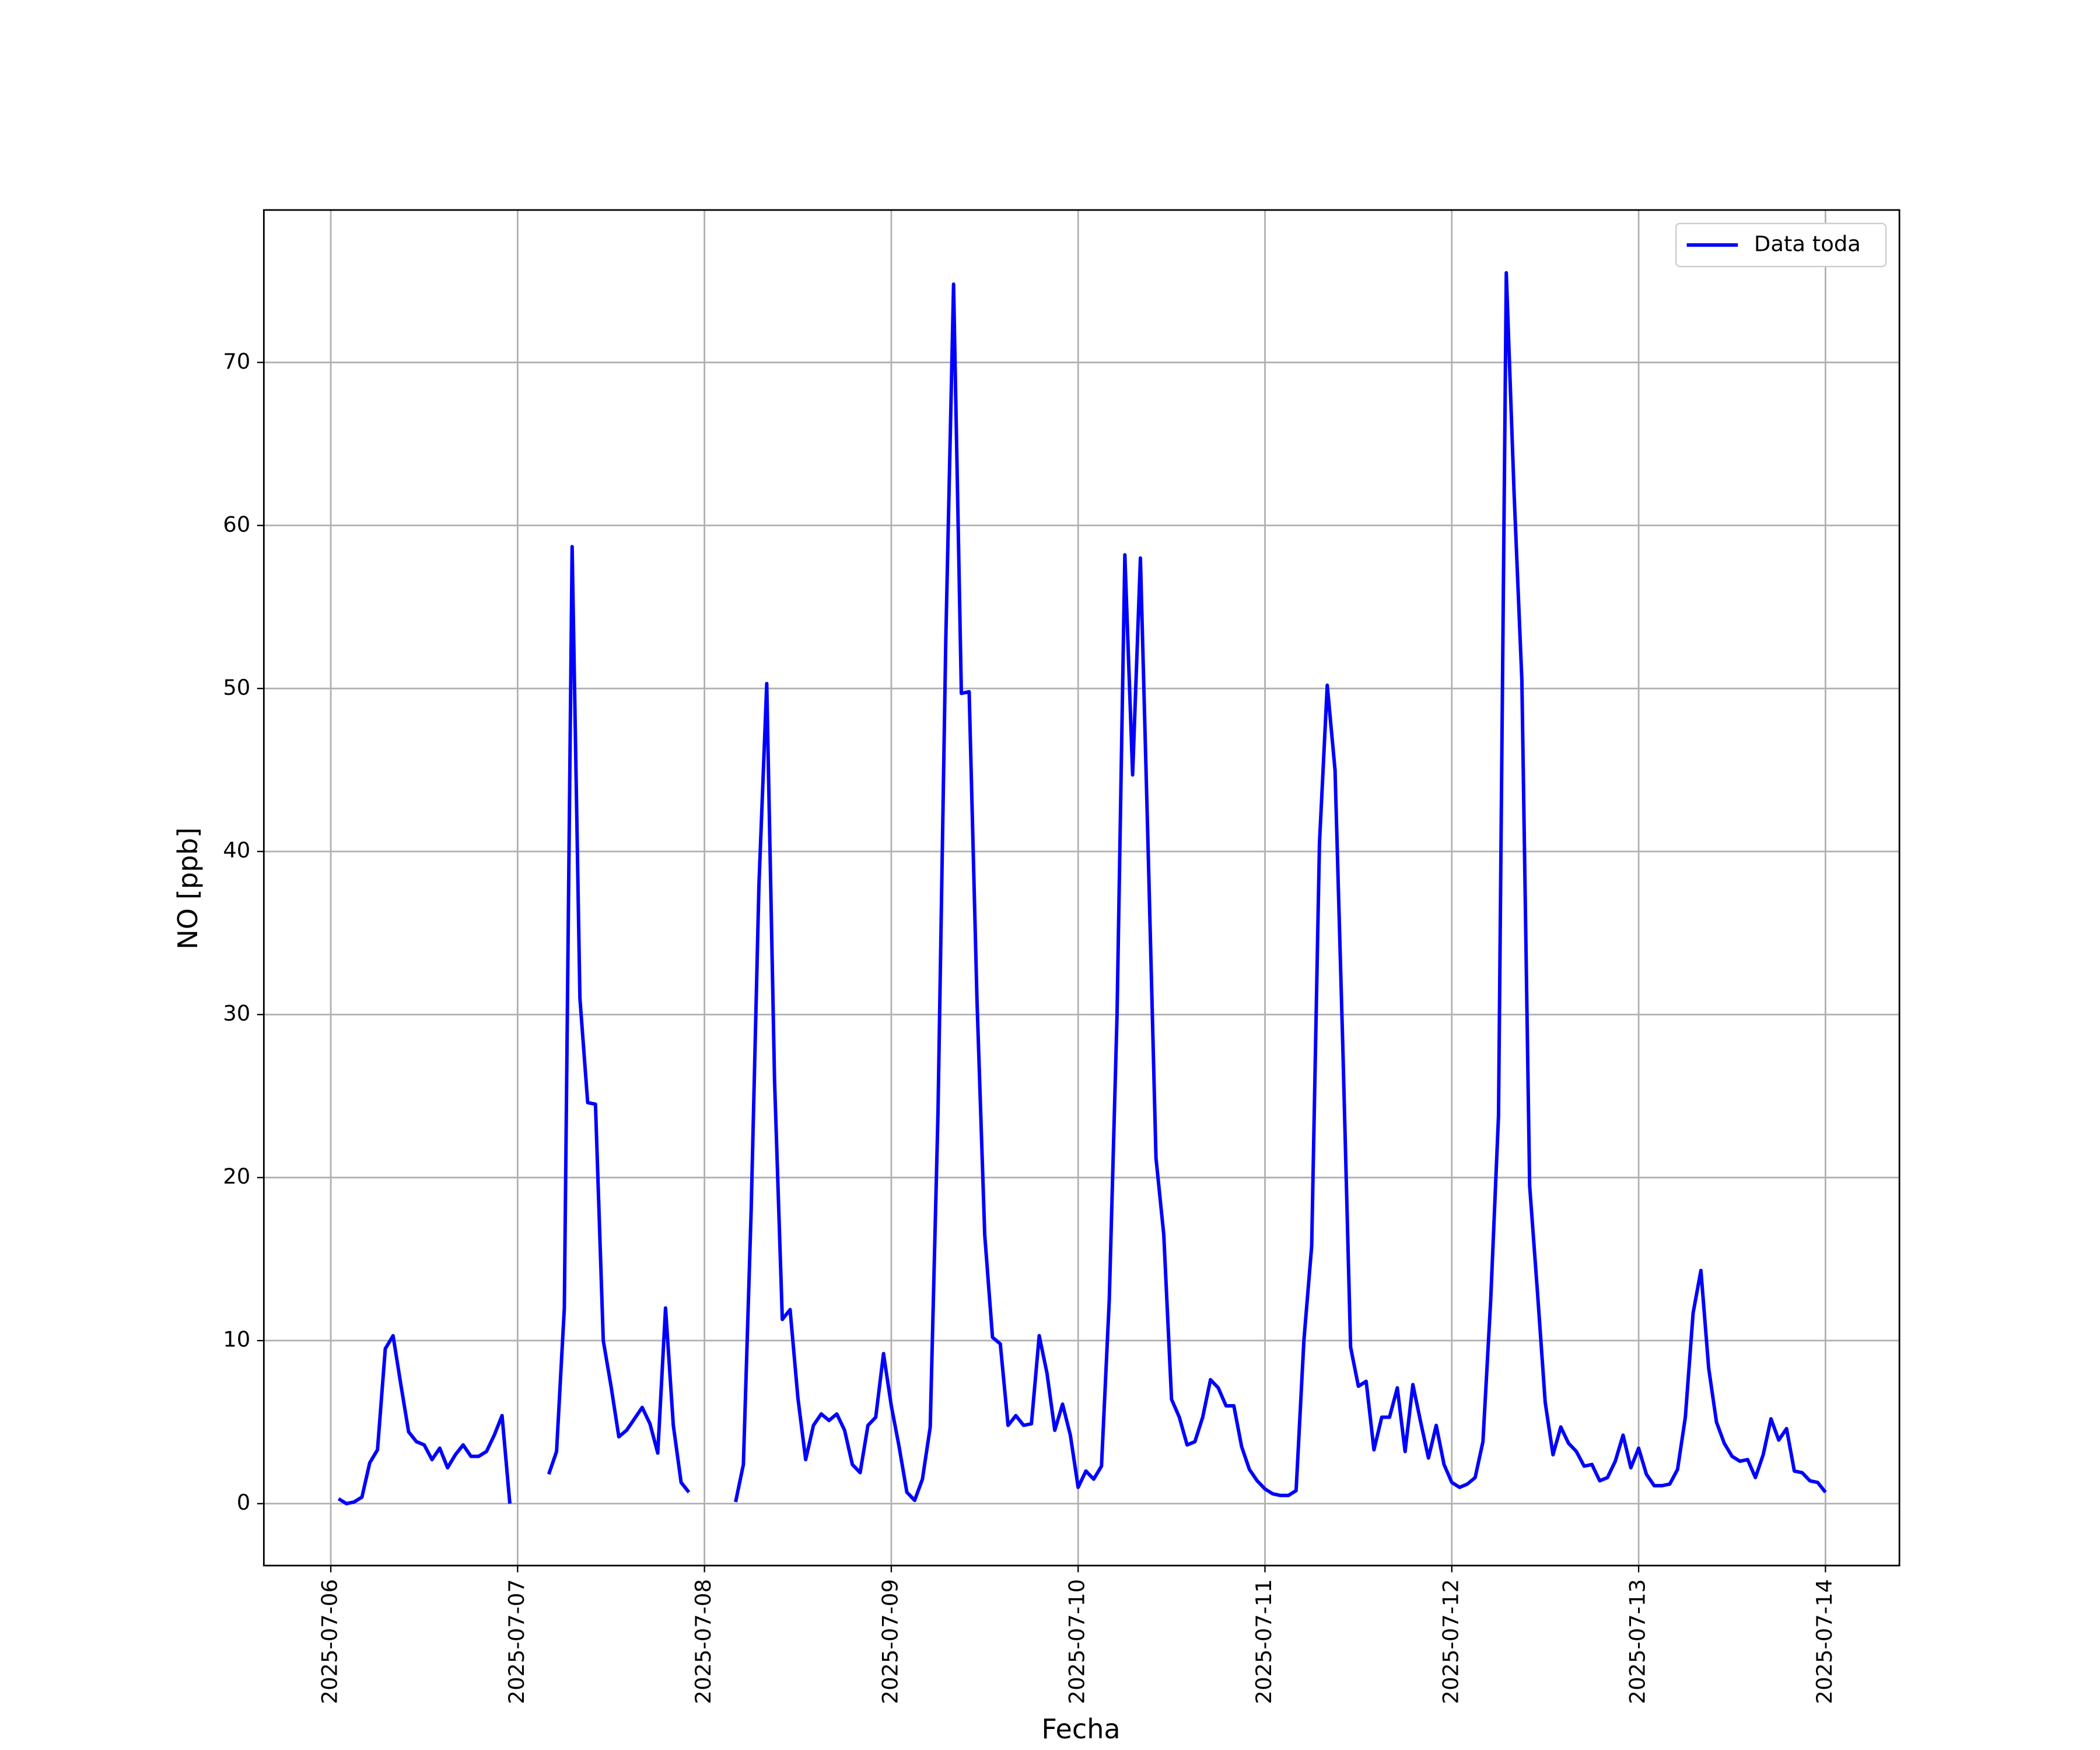 The height and width of the screenshot is (1750, 2100). What do you see at coordinates (1080, 1729) in the screenshot?
I see `x-axis-label: Fecha` at bounding box center [1080, 1729].